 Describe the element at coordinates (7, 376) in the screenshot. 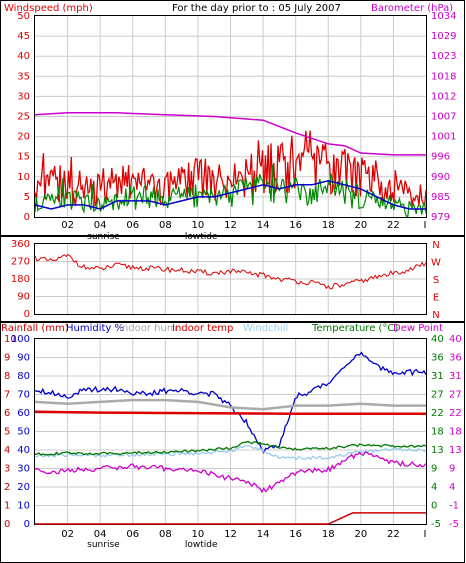

I see `rainfall-tick-label: 8` at that location.